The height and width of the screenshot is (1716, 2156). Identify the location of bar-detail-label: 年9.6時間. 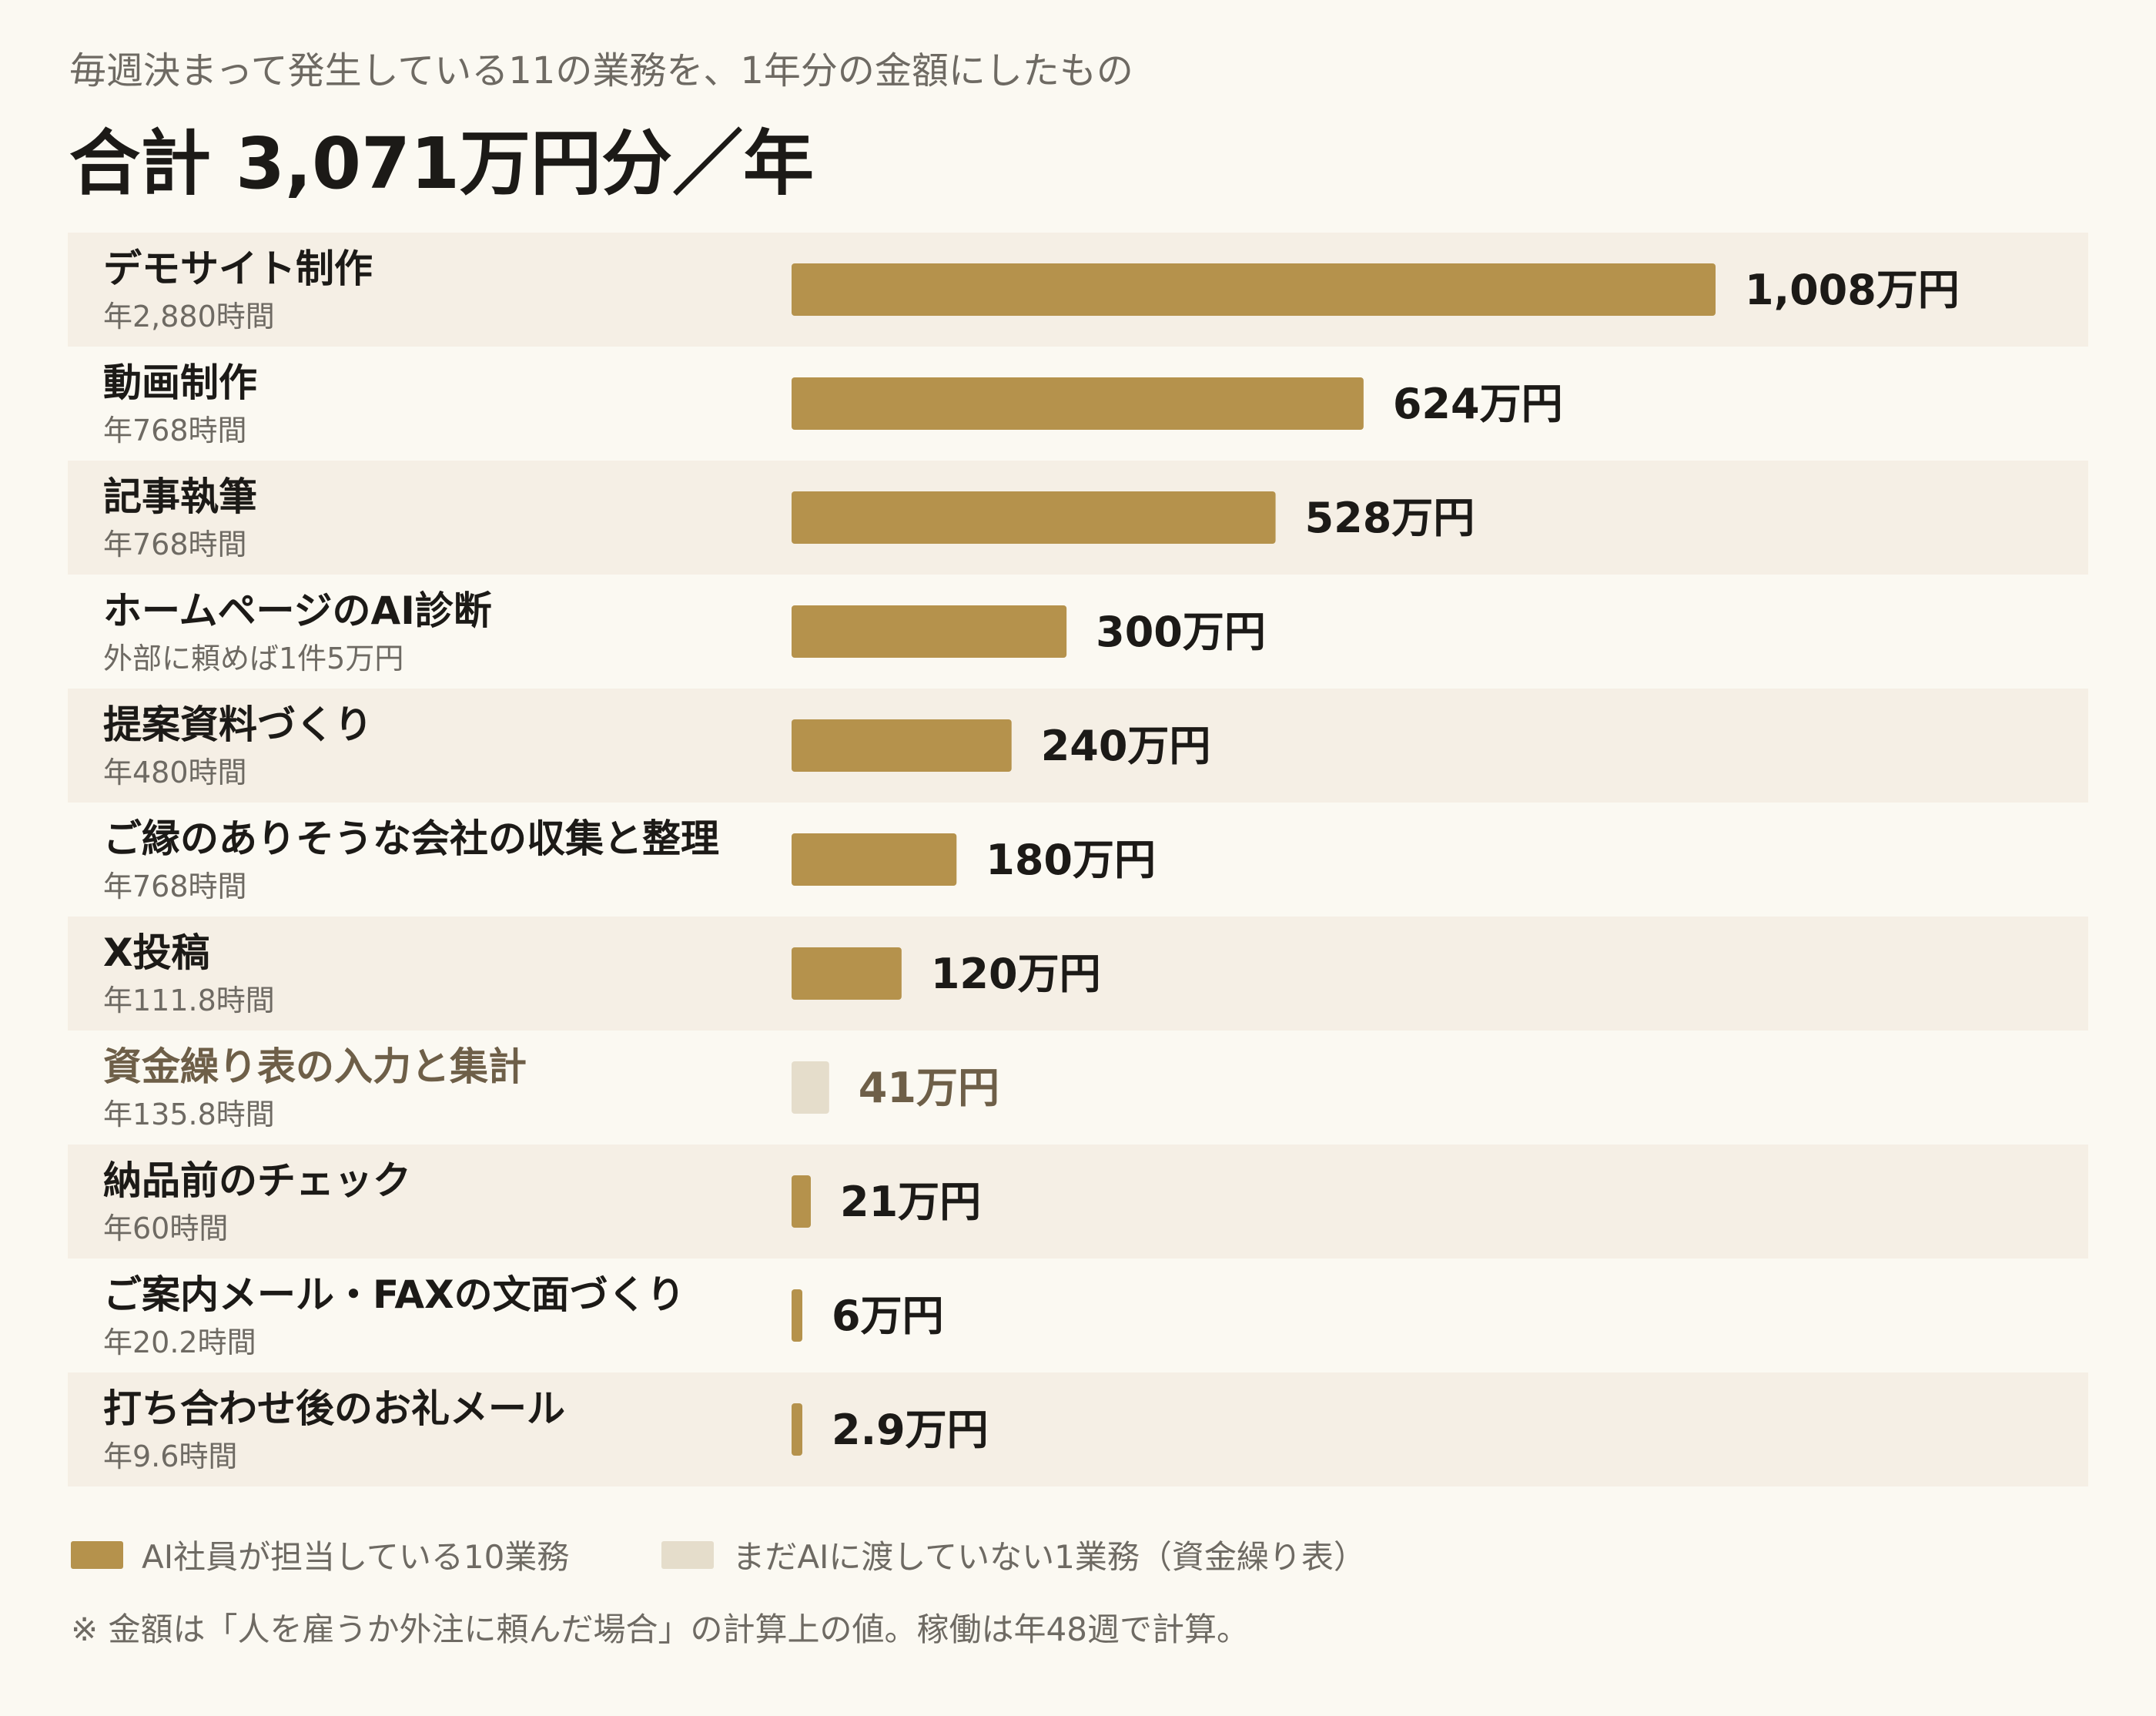
(170, 1456).